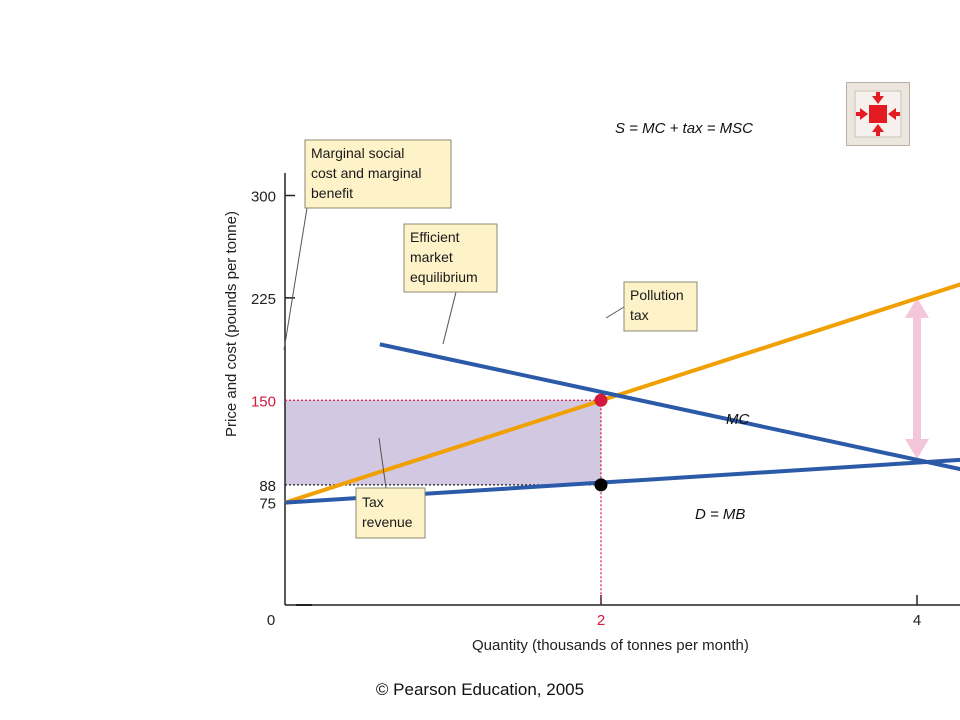  What do you see at coordinates (295, 279) in the screenshot?
I see `leader-msc-mb` at bounding box center [295, 279].